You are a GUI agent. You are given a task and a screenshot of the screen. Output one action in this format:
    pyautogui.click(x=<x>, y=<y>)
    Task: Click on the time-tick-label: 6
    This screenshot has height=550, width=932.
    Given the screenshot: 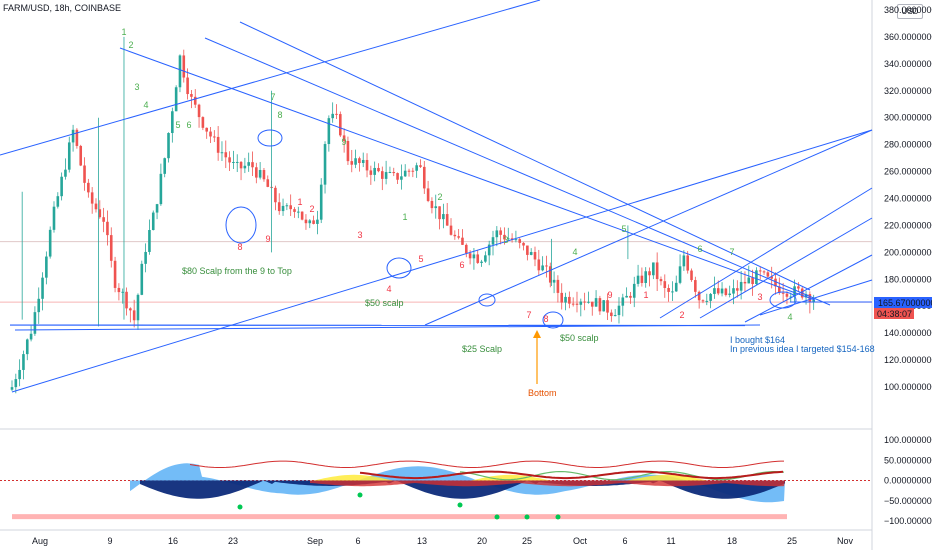 What is the action you would take?
    pyautogui.click(x=624, y=541)
    